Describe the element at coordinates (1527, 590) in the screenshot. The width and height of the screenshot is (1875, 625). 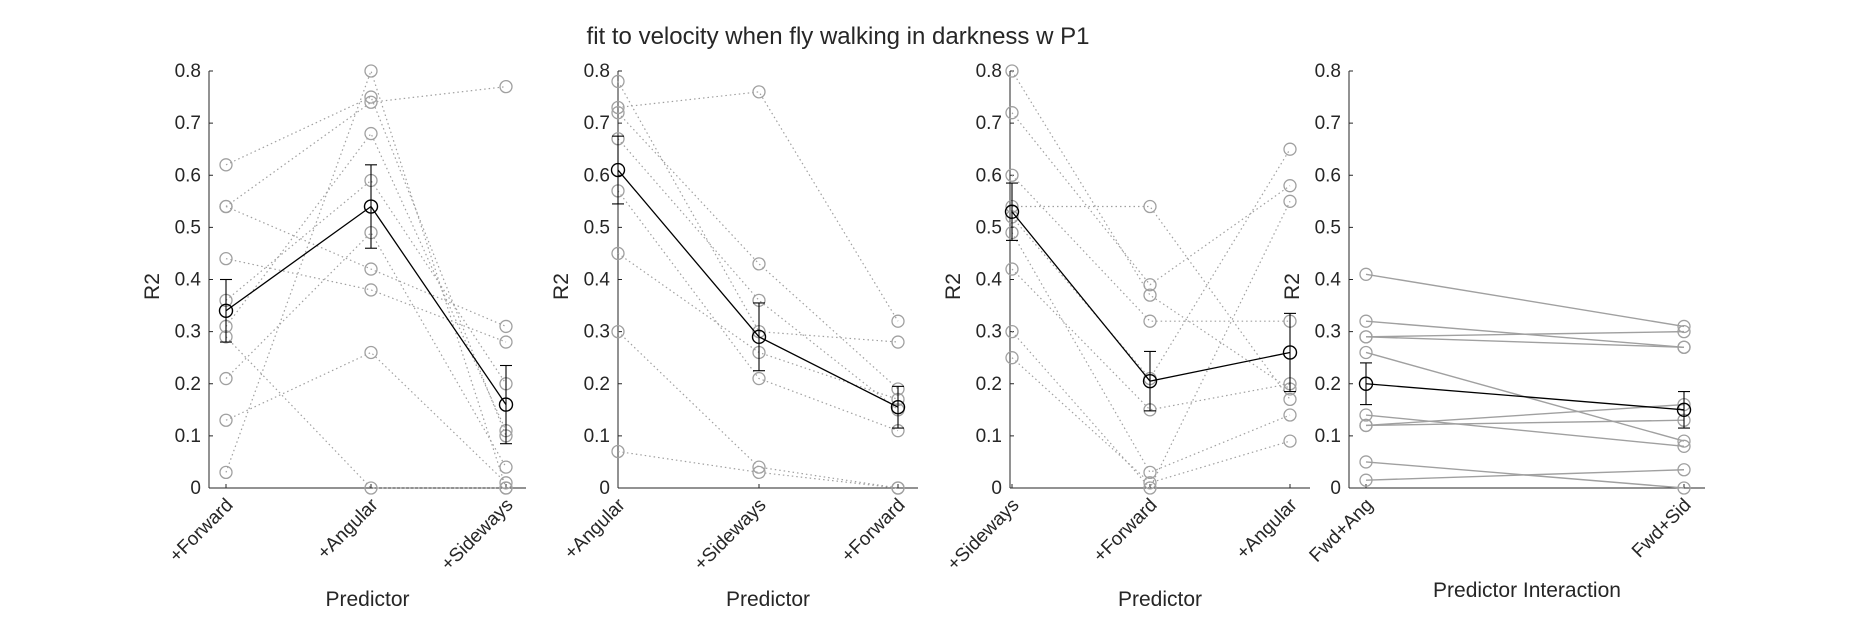
I see `x-axis-label: Predictor Interaction` at that location.